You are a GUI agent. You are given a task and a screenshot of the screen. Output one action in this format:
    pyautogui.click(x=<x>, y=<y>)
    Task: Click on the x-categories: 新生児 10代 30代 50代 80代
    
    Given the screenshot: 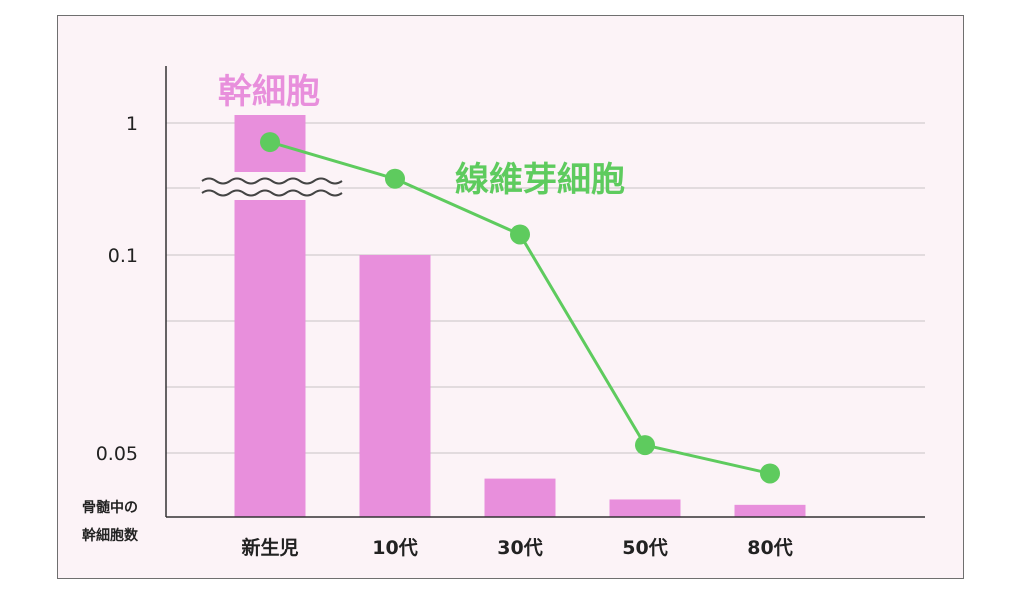 What is the action you would take?
    pyautogui.click(x=516, y=547)
    